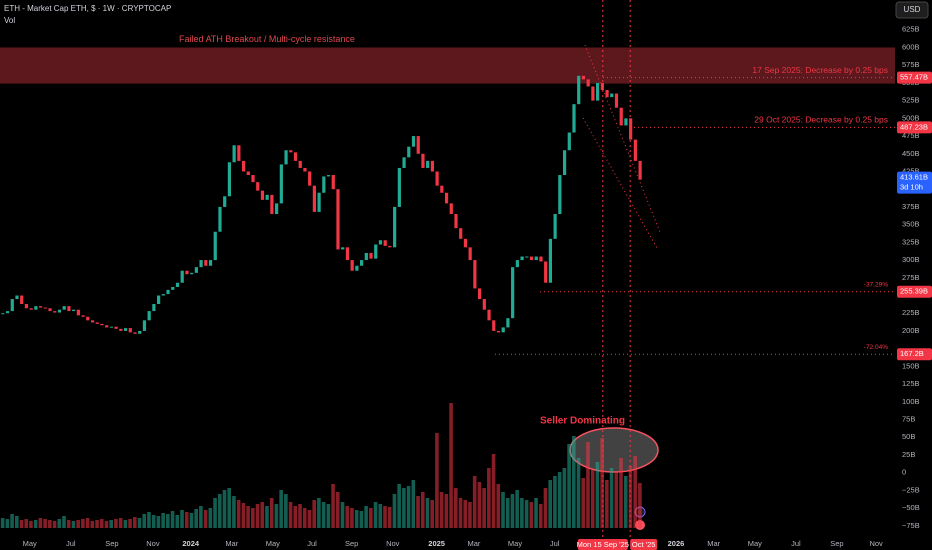 The width and height of the screenshot is (932, 550). I want to click on y-tick-label: 50B, so click(908, 436).